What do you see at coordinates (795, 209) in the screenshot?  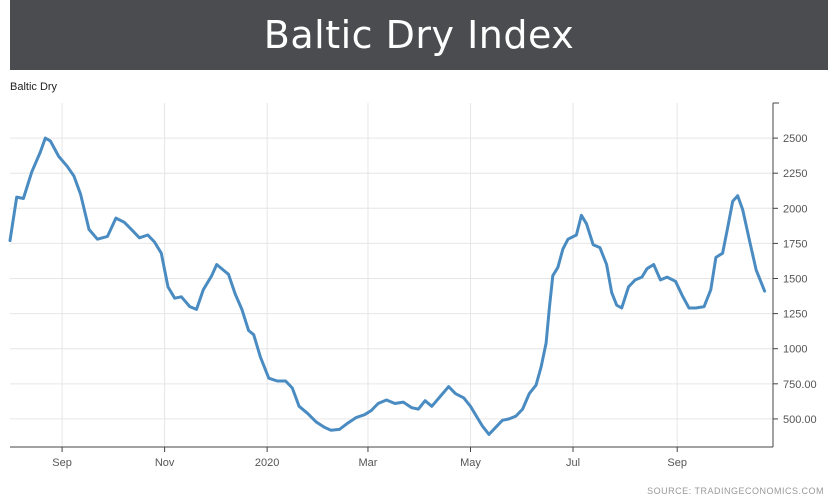 I see `y-tick-label: 2000` at bounding box center [795, 209].